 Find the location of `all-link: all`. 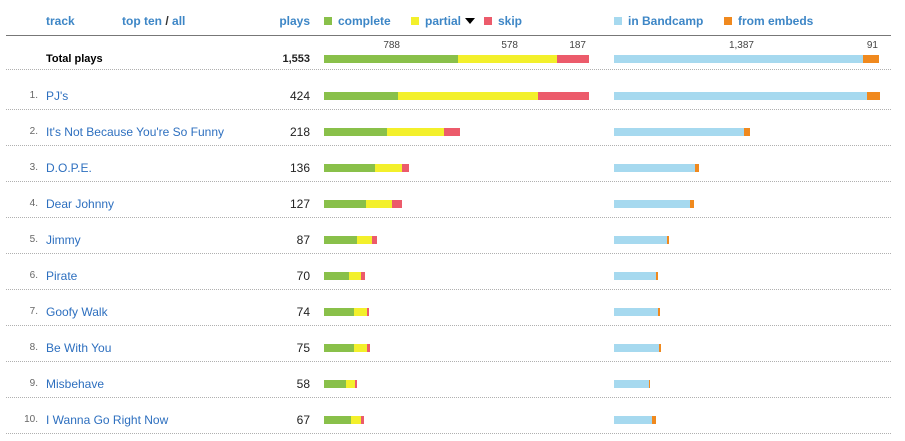

all-link: all is located at coordinates (179, 21).